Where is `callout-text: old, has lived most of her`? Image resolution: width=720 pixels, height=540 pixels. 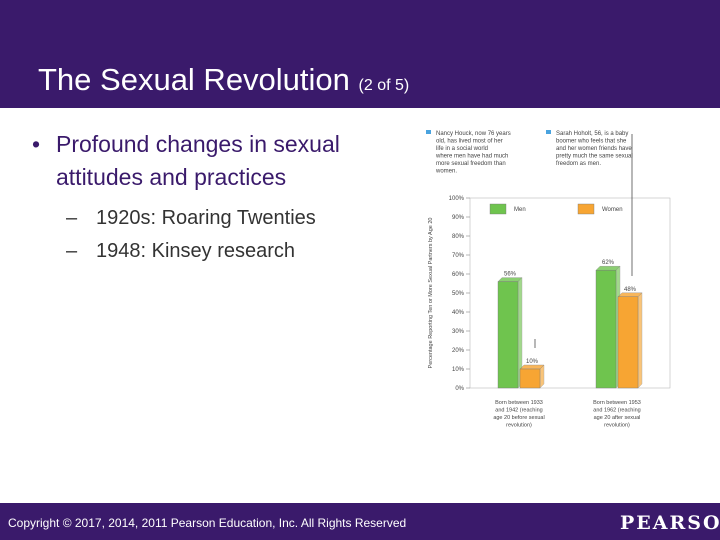
callout-text: old, has lived most of her is located at coordinates (469, 142).